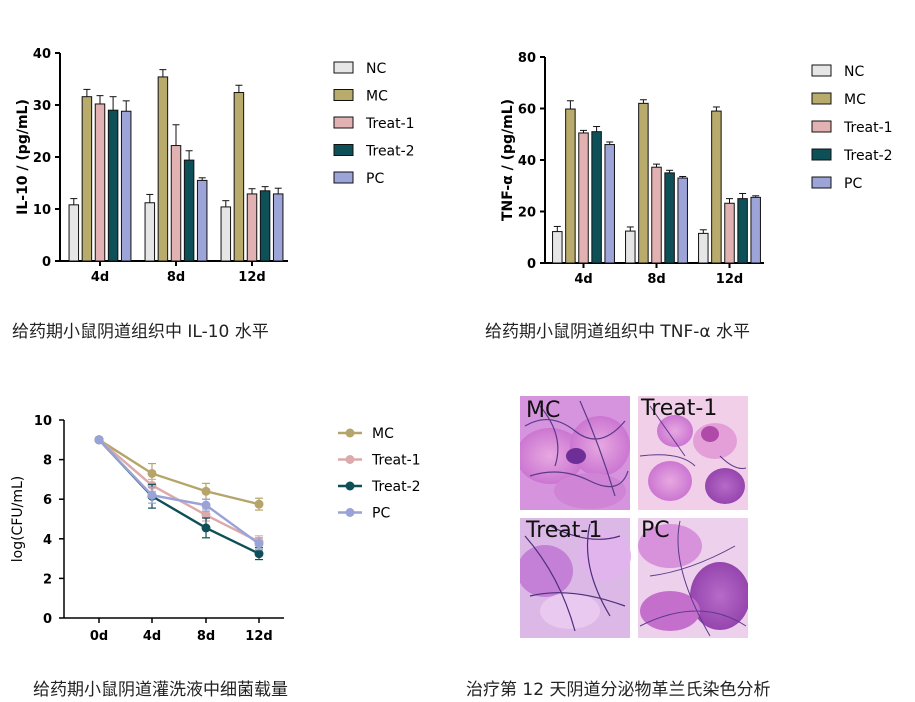 The height and width of the screenshot is (702, 915). I want to click on tnf-legend-label: Treat-2, so click(868, 156).